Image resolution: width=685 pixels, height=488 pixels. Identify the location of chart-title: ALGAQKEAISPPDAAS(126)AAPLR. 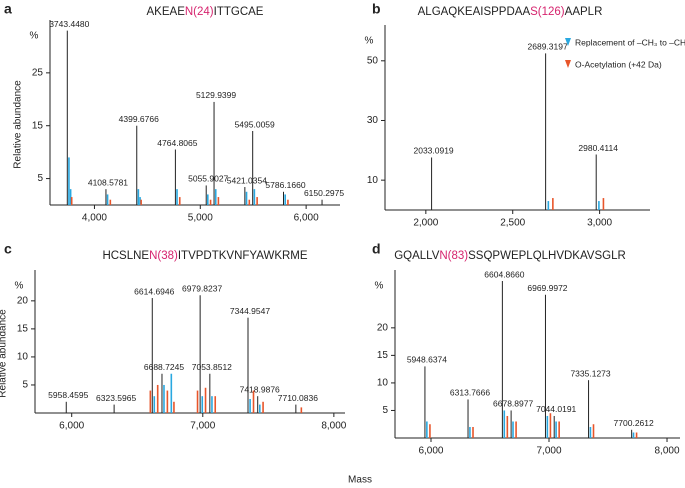
(510, 12).